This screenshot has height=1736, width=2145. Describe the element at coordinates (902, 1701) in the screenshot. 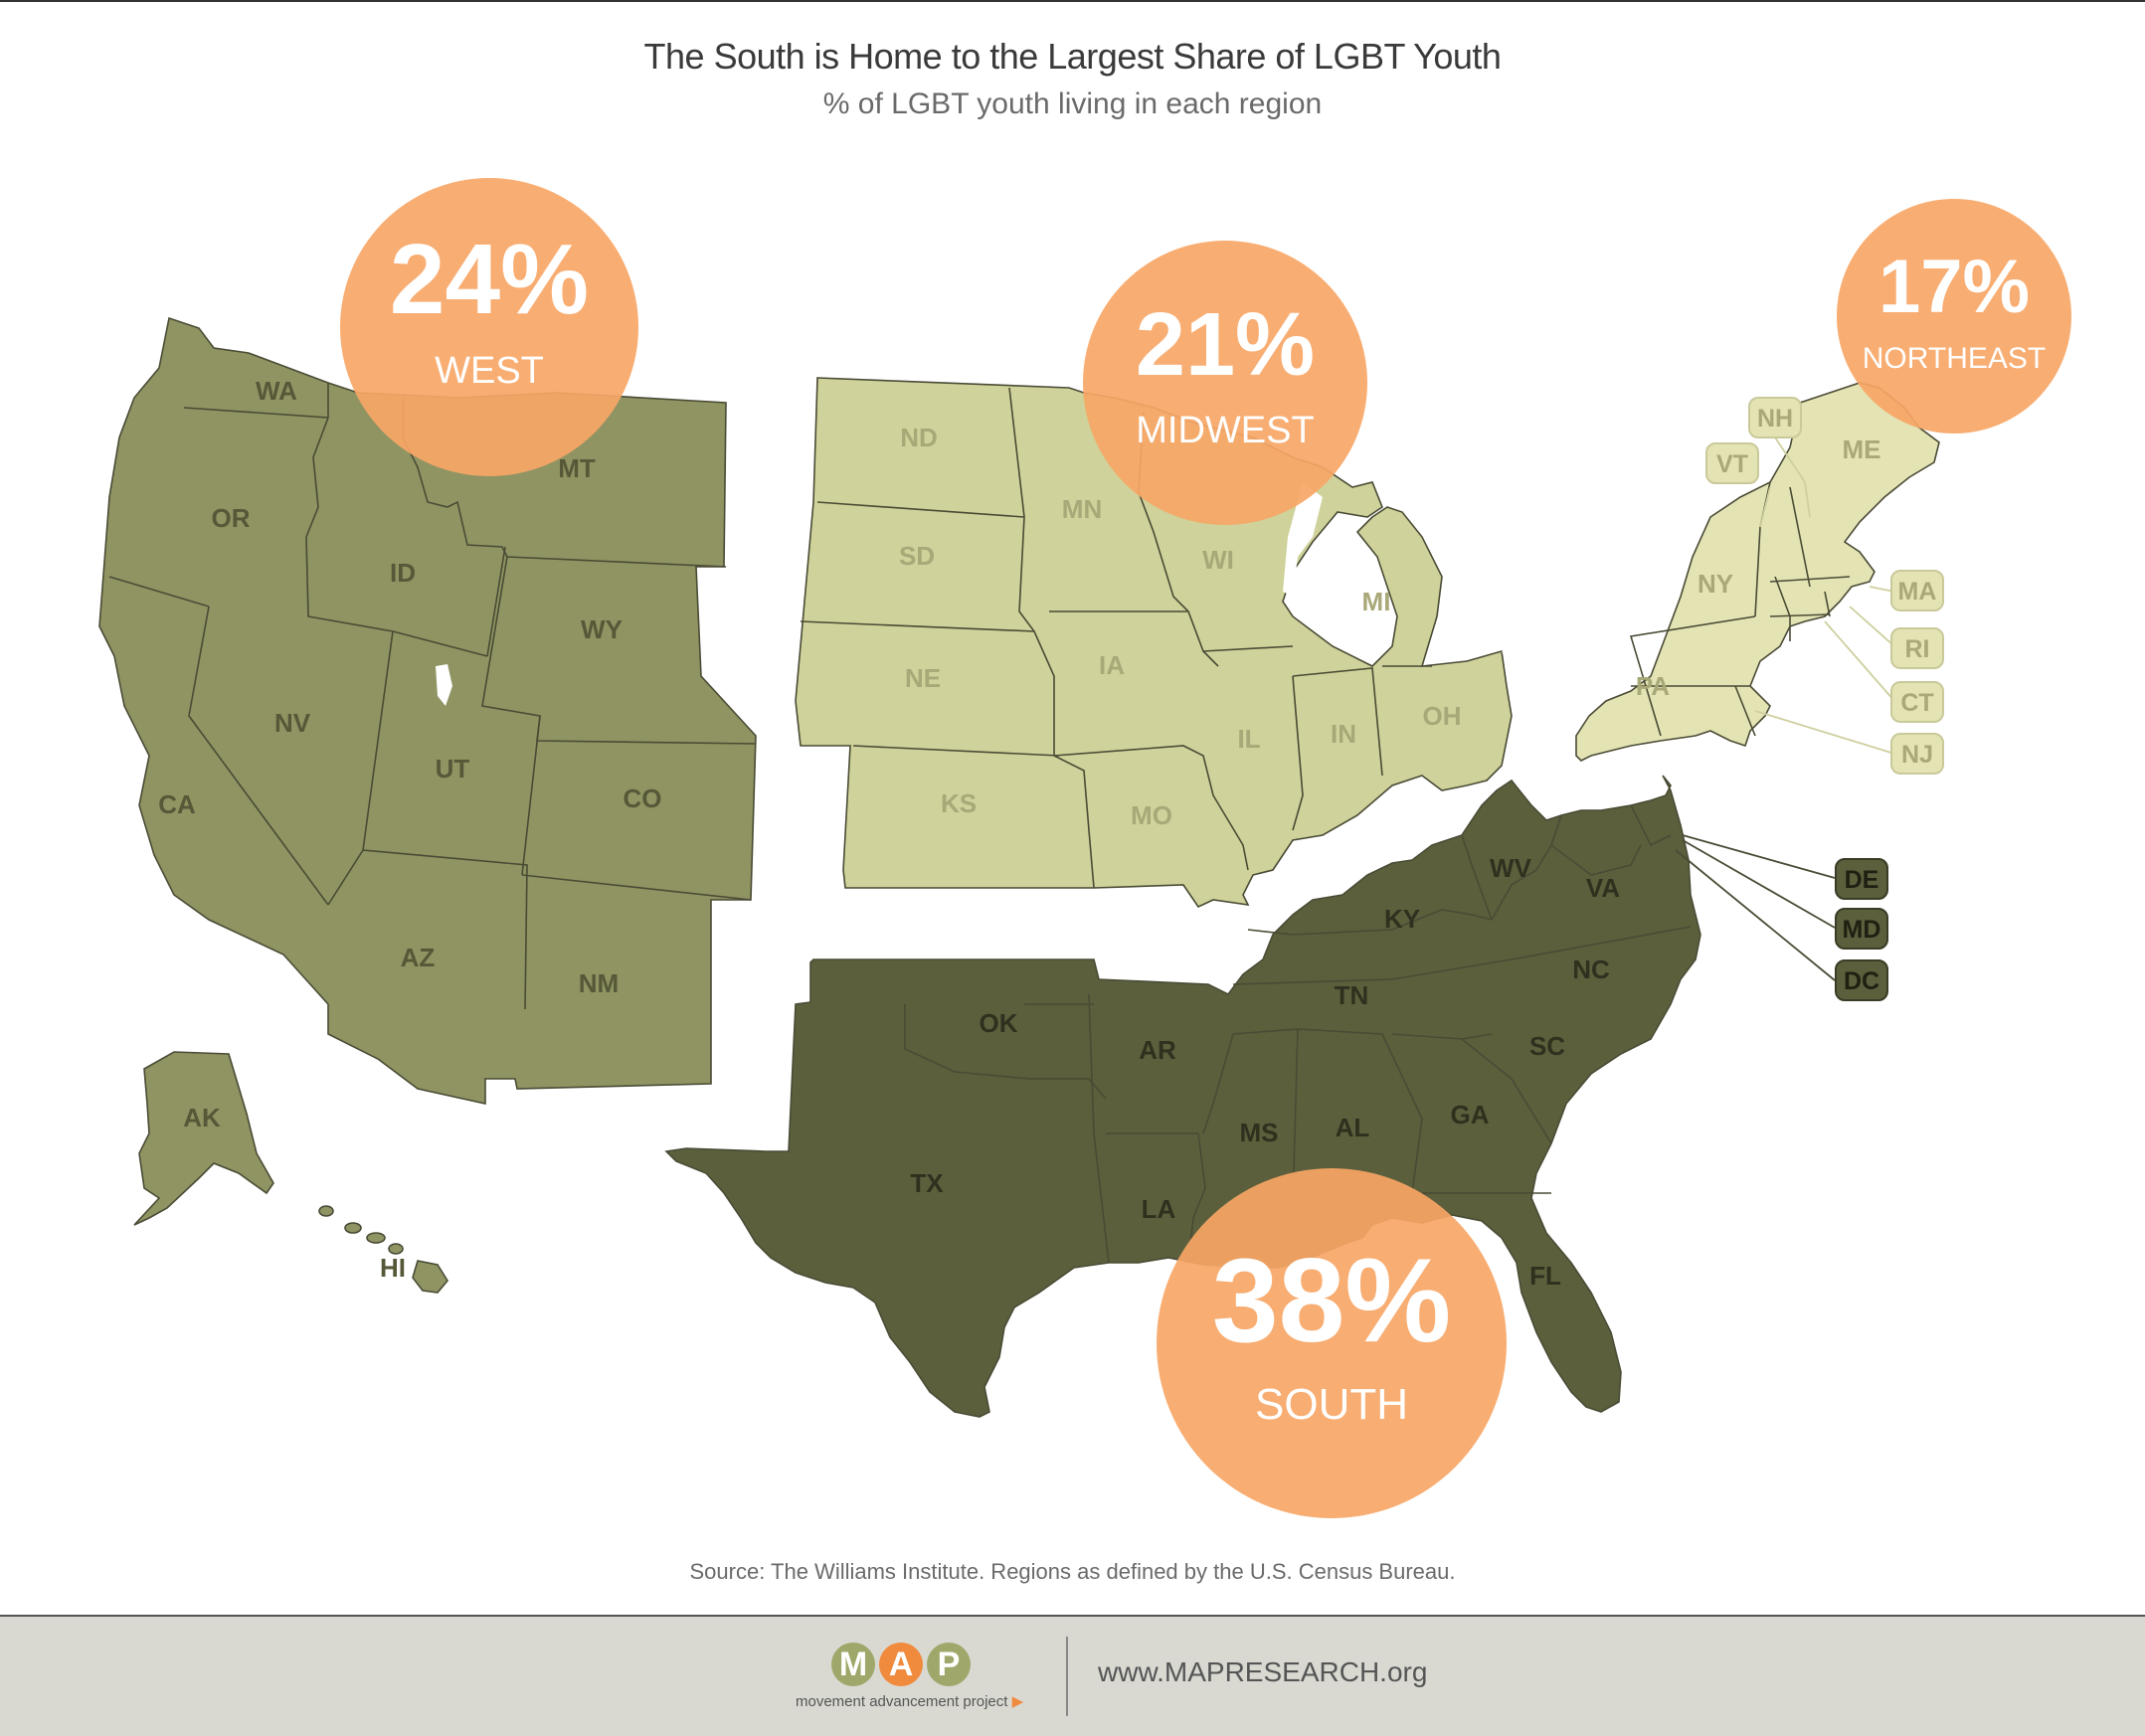

I see `logo-tagline-text: movement advancement project` at that location.